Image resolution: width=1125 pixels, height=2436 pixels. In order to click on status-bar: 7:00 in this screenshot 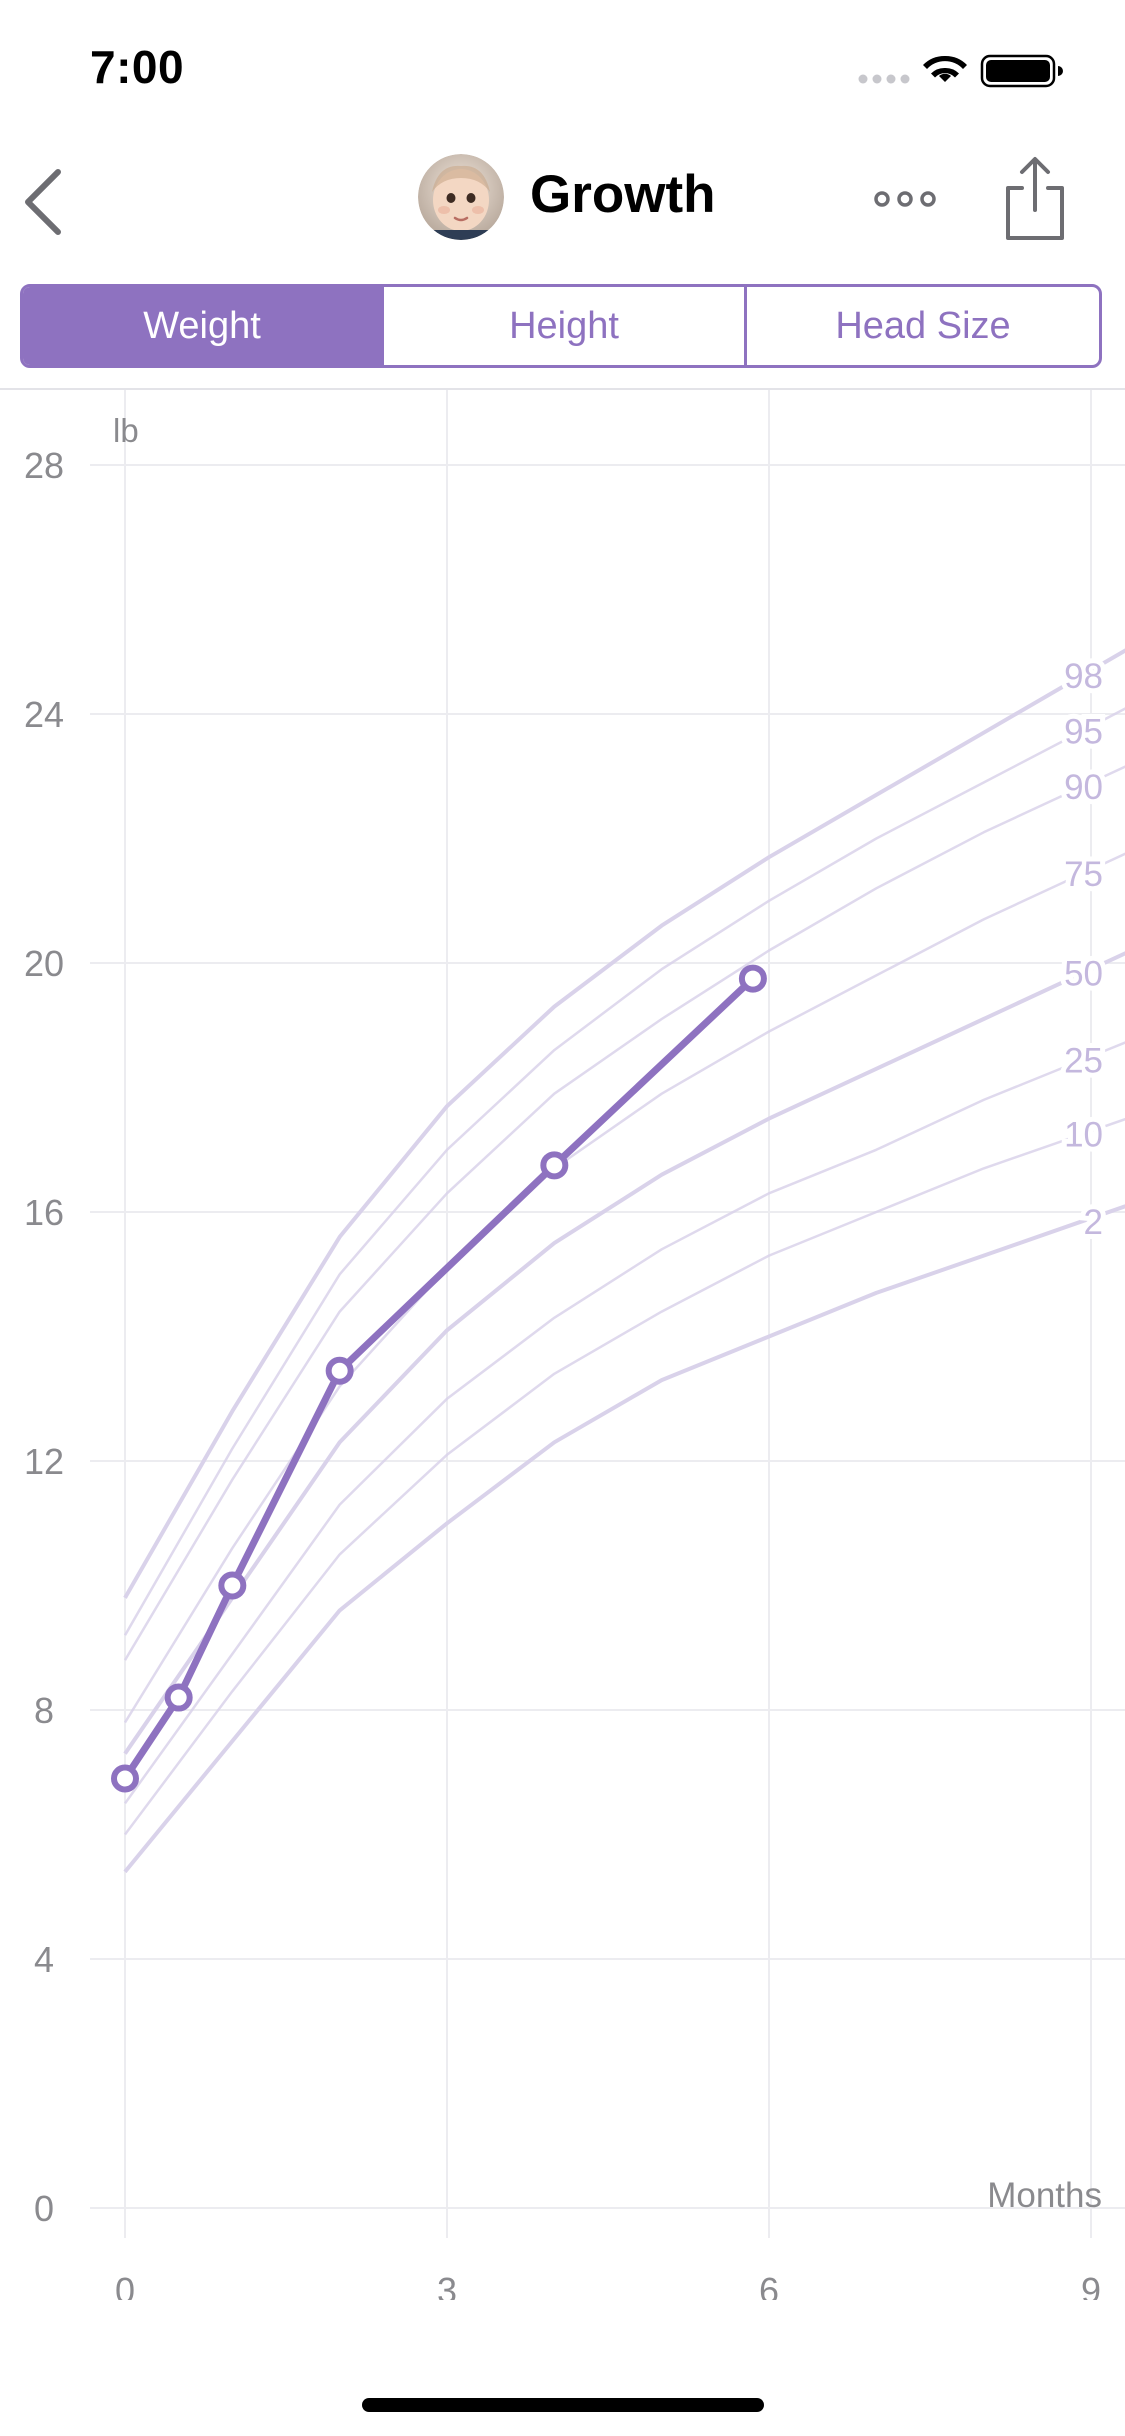, I will do `click(562, 70)`.